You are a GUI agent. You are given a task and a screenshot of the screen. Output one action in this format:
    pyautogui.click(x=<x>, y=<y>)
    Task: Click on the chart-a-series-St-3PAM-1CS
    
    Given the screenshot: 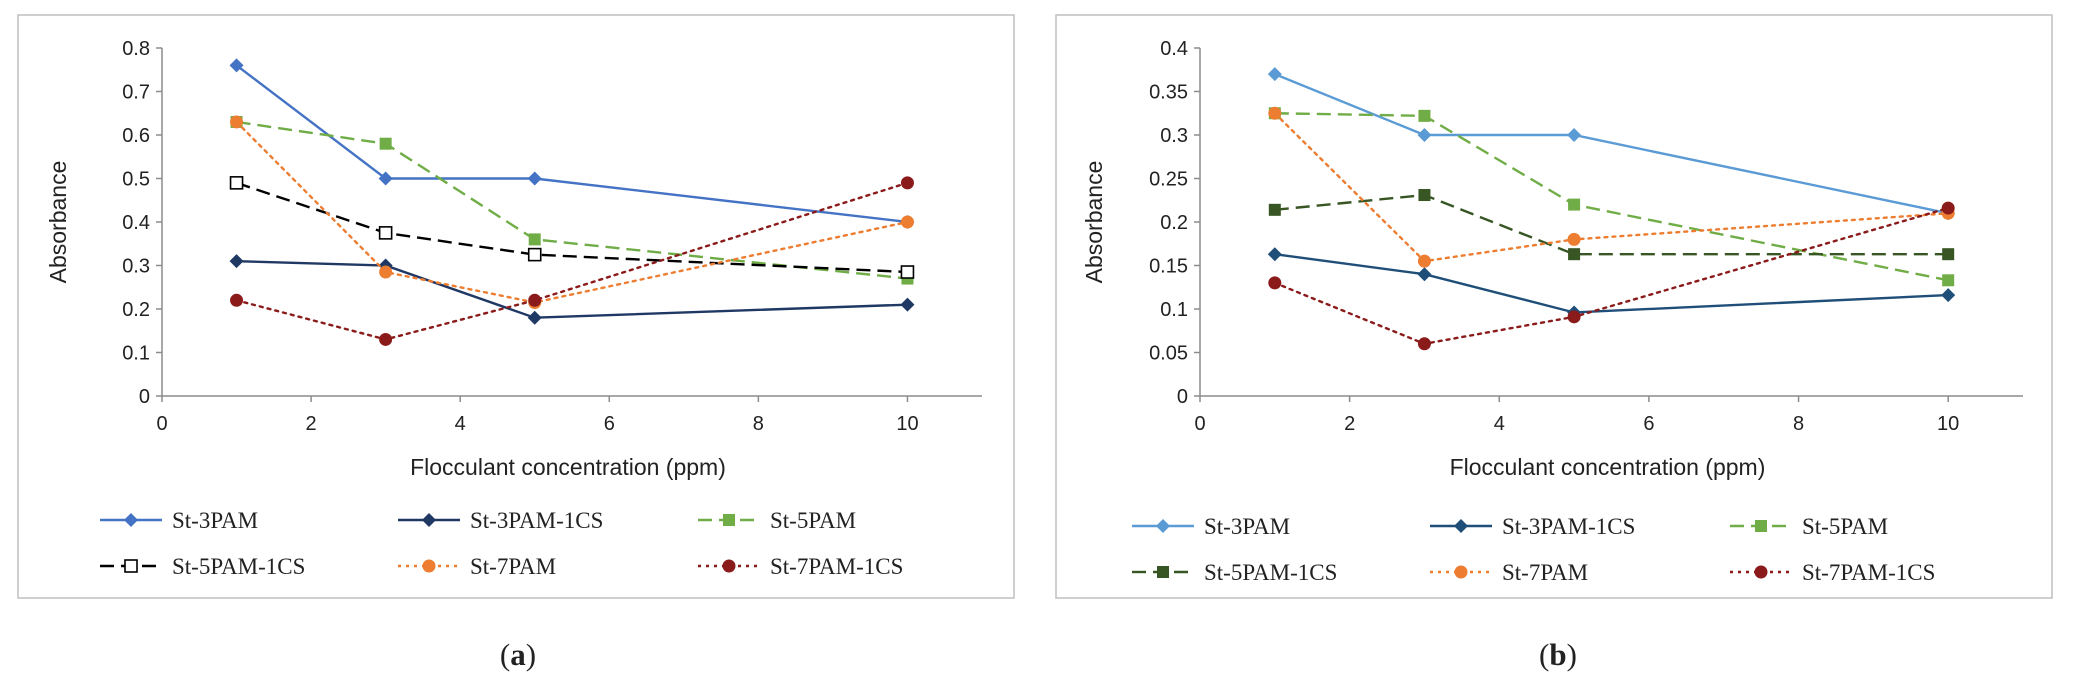 What is the action you would take?
    pyautogui.click(x=572, y=289)
    